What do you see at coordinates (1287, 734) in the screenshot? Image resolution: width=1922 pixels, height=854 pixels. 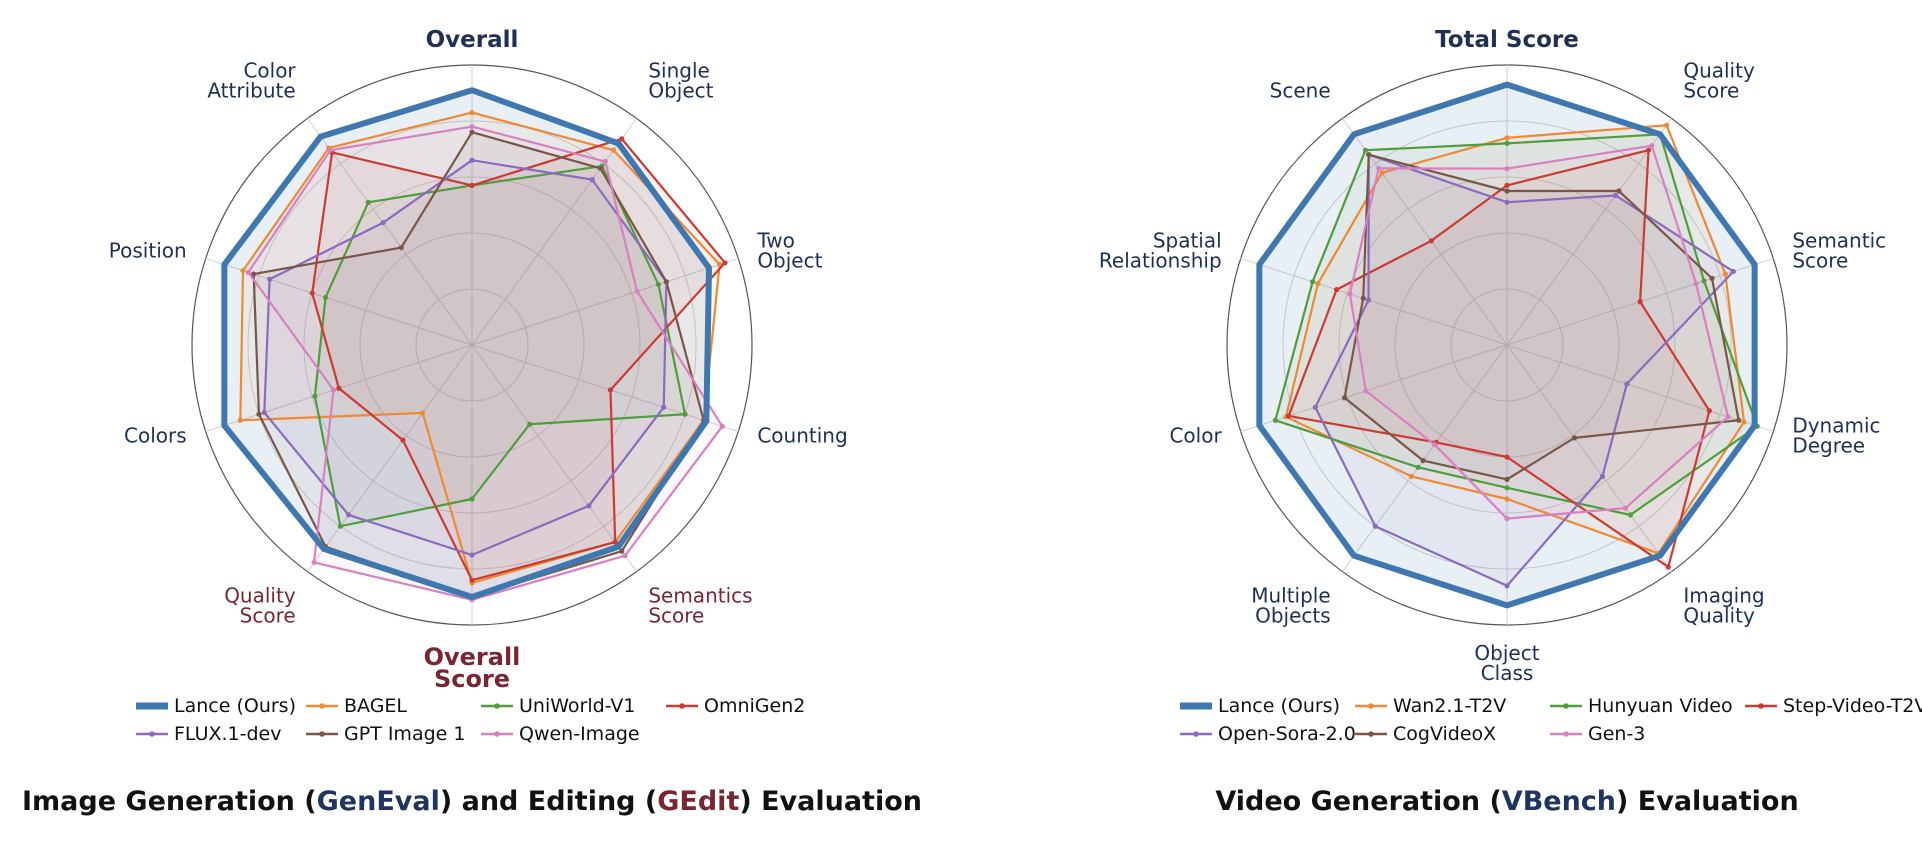 I see `legend-label: Open-Sora-2.0` at bounding box center [1287, 734].